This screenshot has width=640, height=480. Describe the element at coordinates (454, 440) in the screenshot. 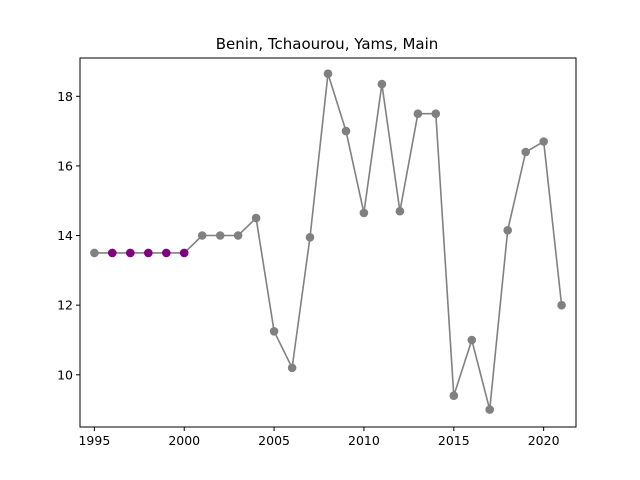

I see `x-tick-label: 2015` at that location.